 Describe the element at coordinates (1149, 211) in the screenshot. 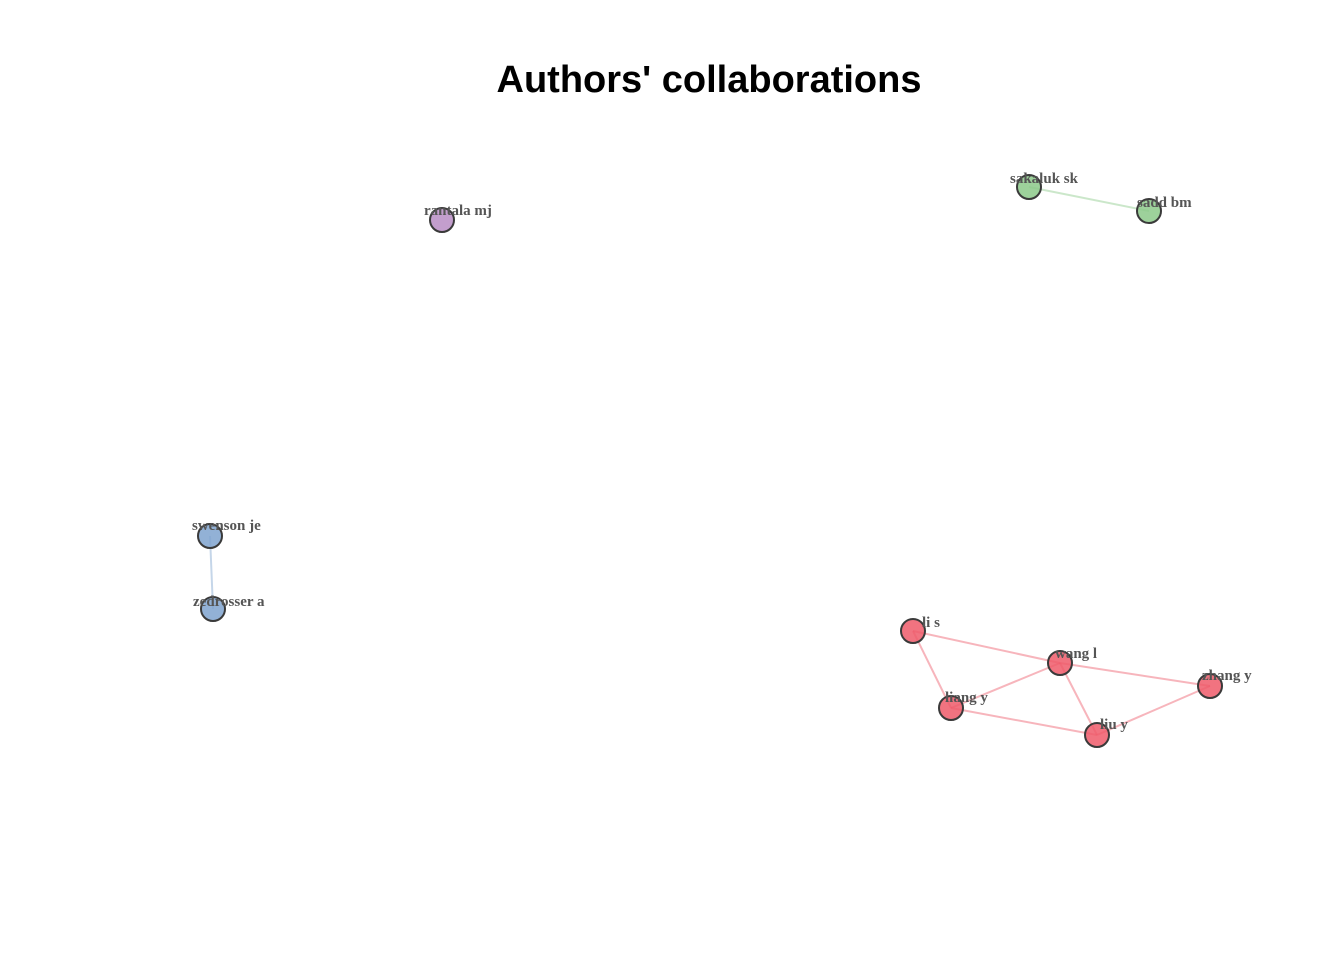

I see `node-sadd-bm` at that location.